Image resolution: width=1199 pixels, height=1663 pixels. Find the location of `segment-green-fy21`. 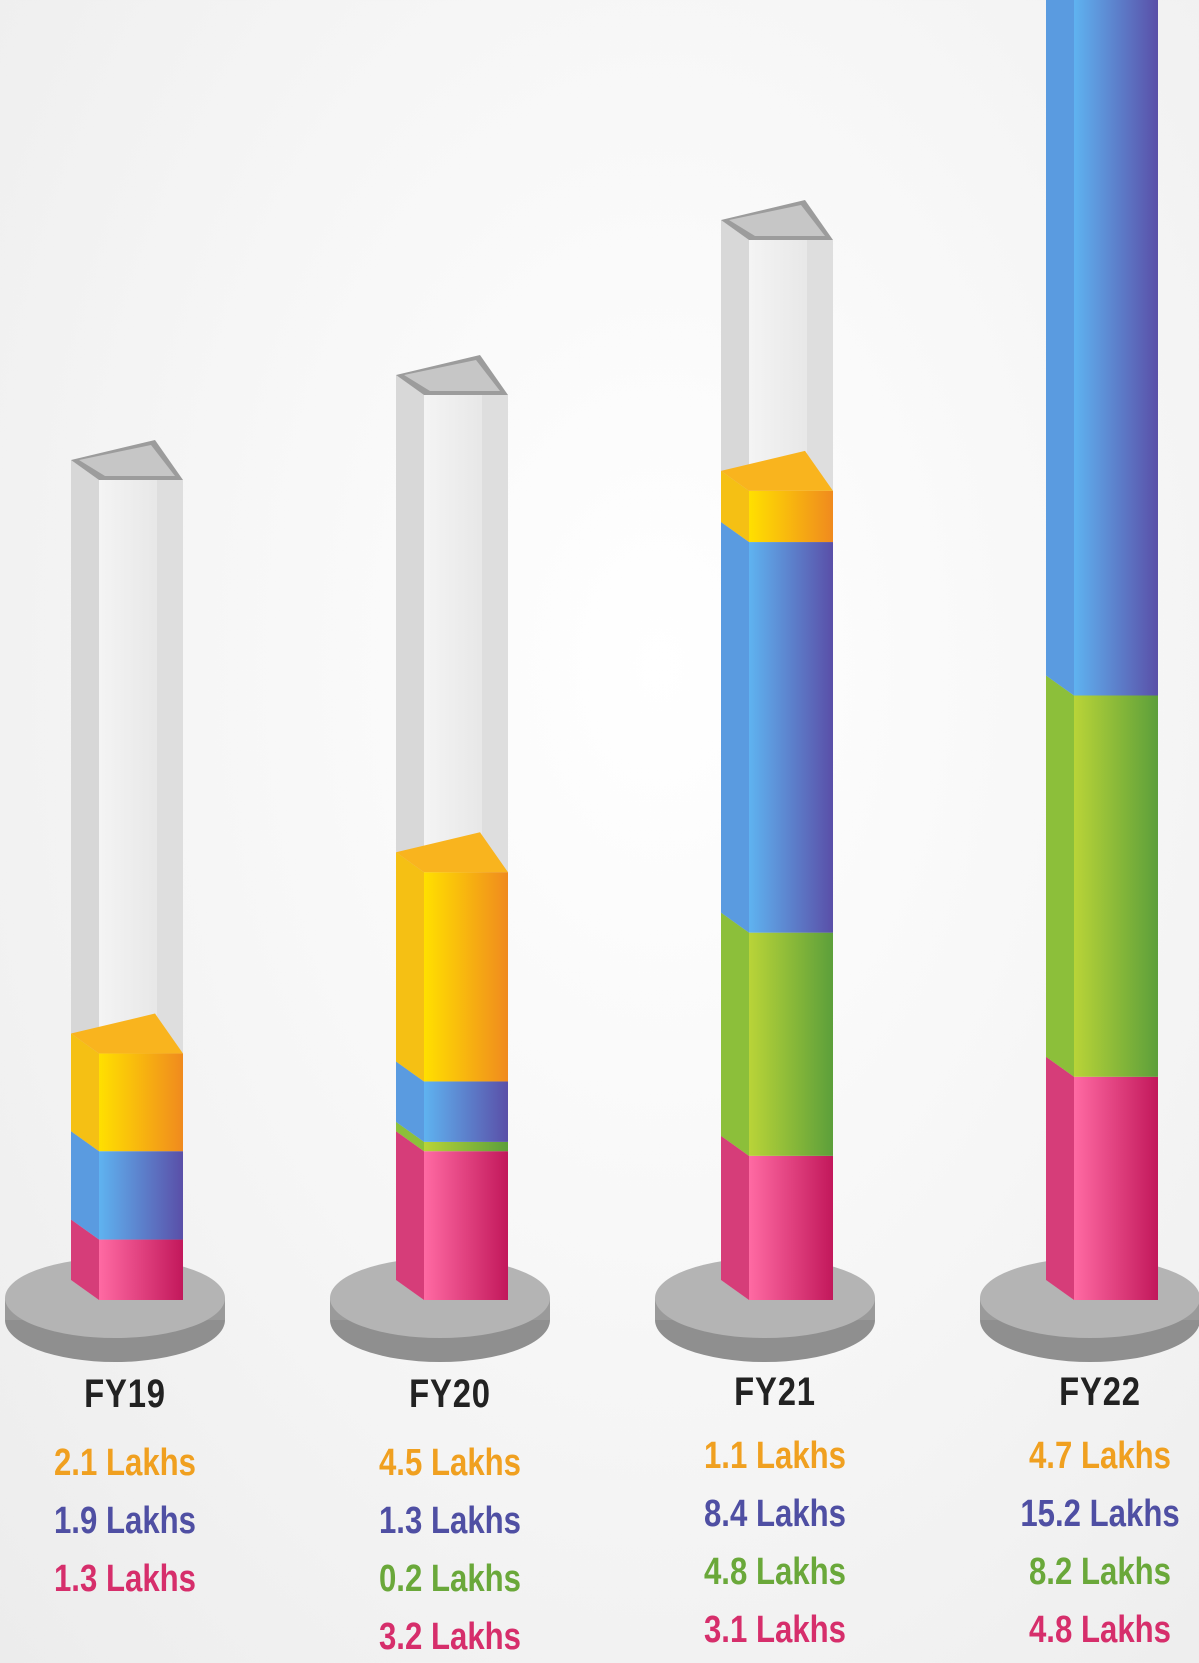

segment-green-fy21 is located at coordinates (777, 1034).